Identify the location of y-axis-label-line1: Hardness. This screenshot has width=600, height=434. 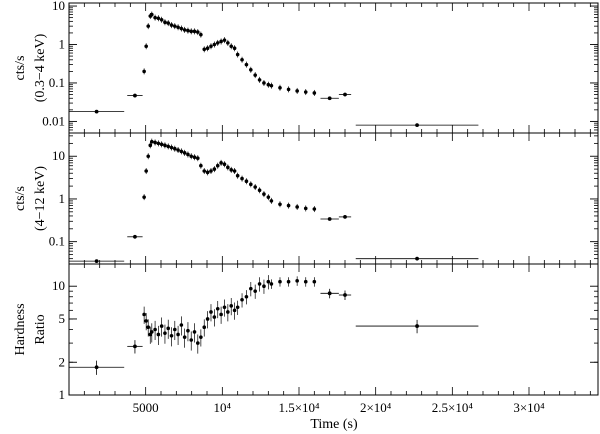
(20, 329).